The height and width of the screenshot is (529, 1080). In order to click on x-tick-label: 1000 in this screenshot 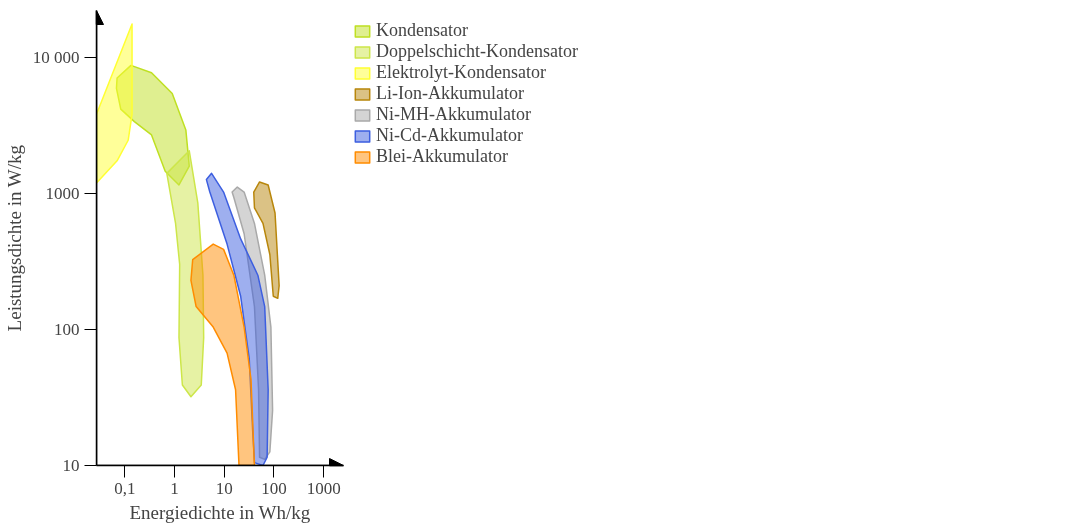, I will do `click(323, 488)`.